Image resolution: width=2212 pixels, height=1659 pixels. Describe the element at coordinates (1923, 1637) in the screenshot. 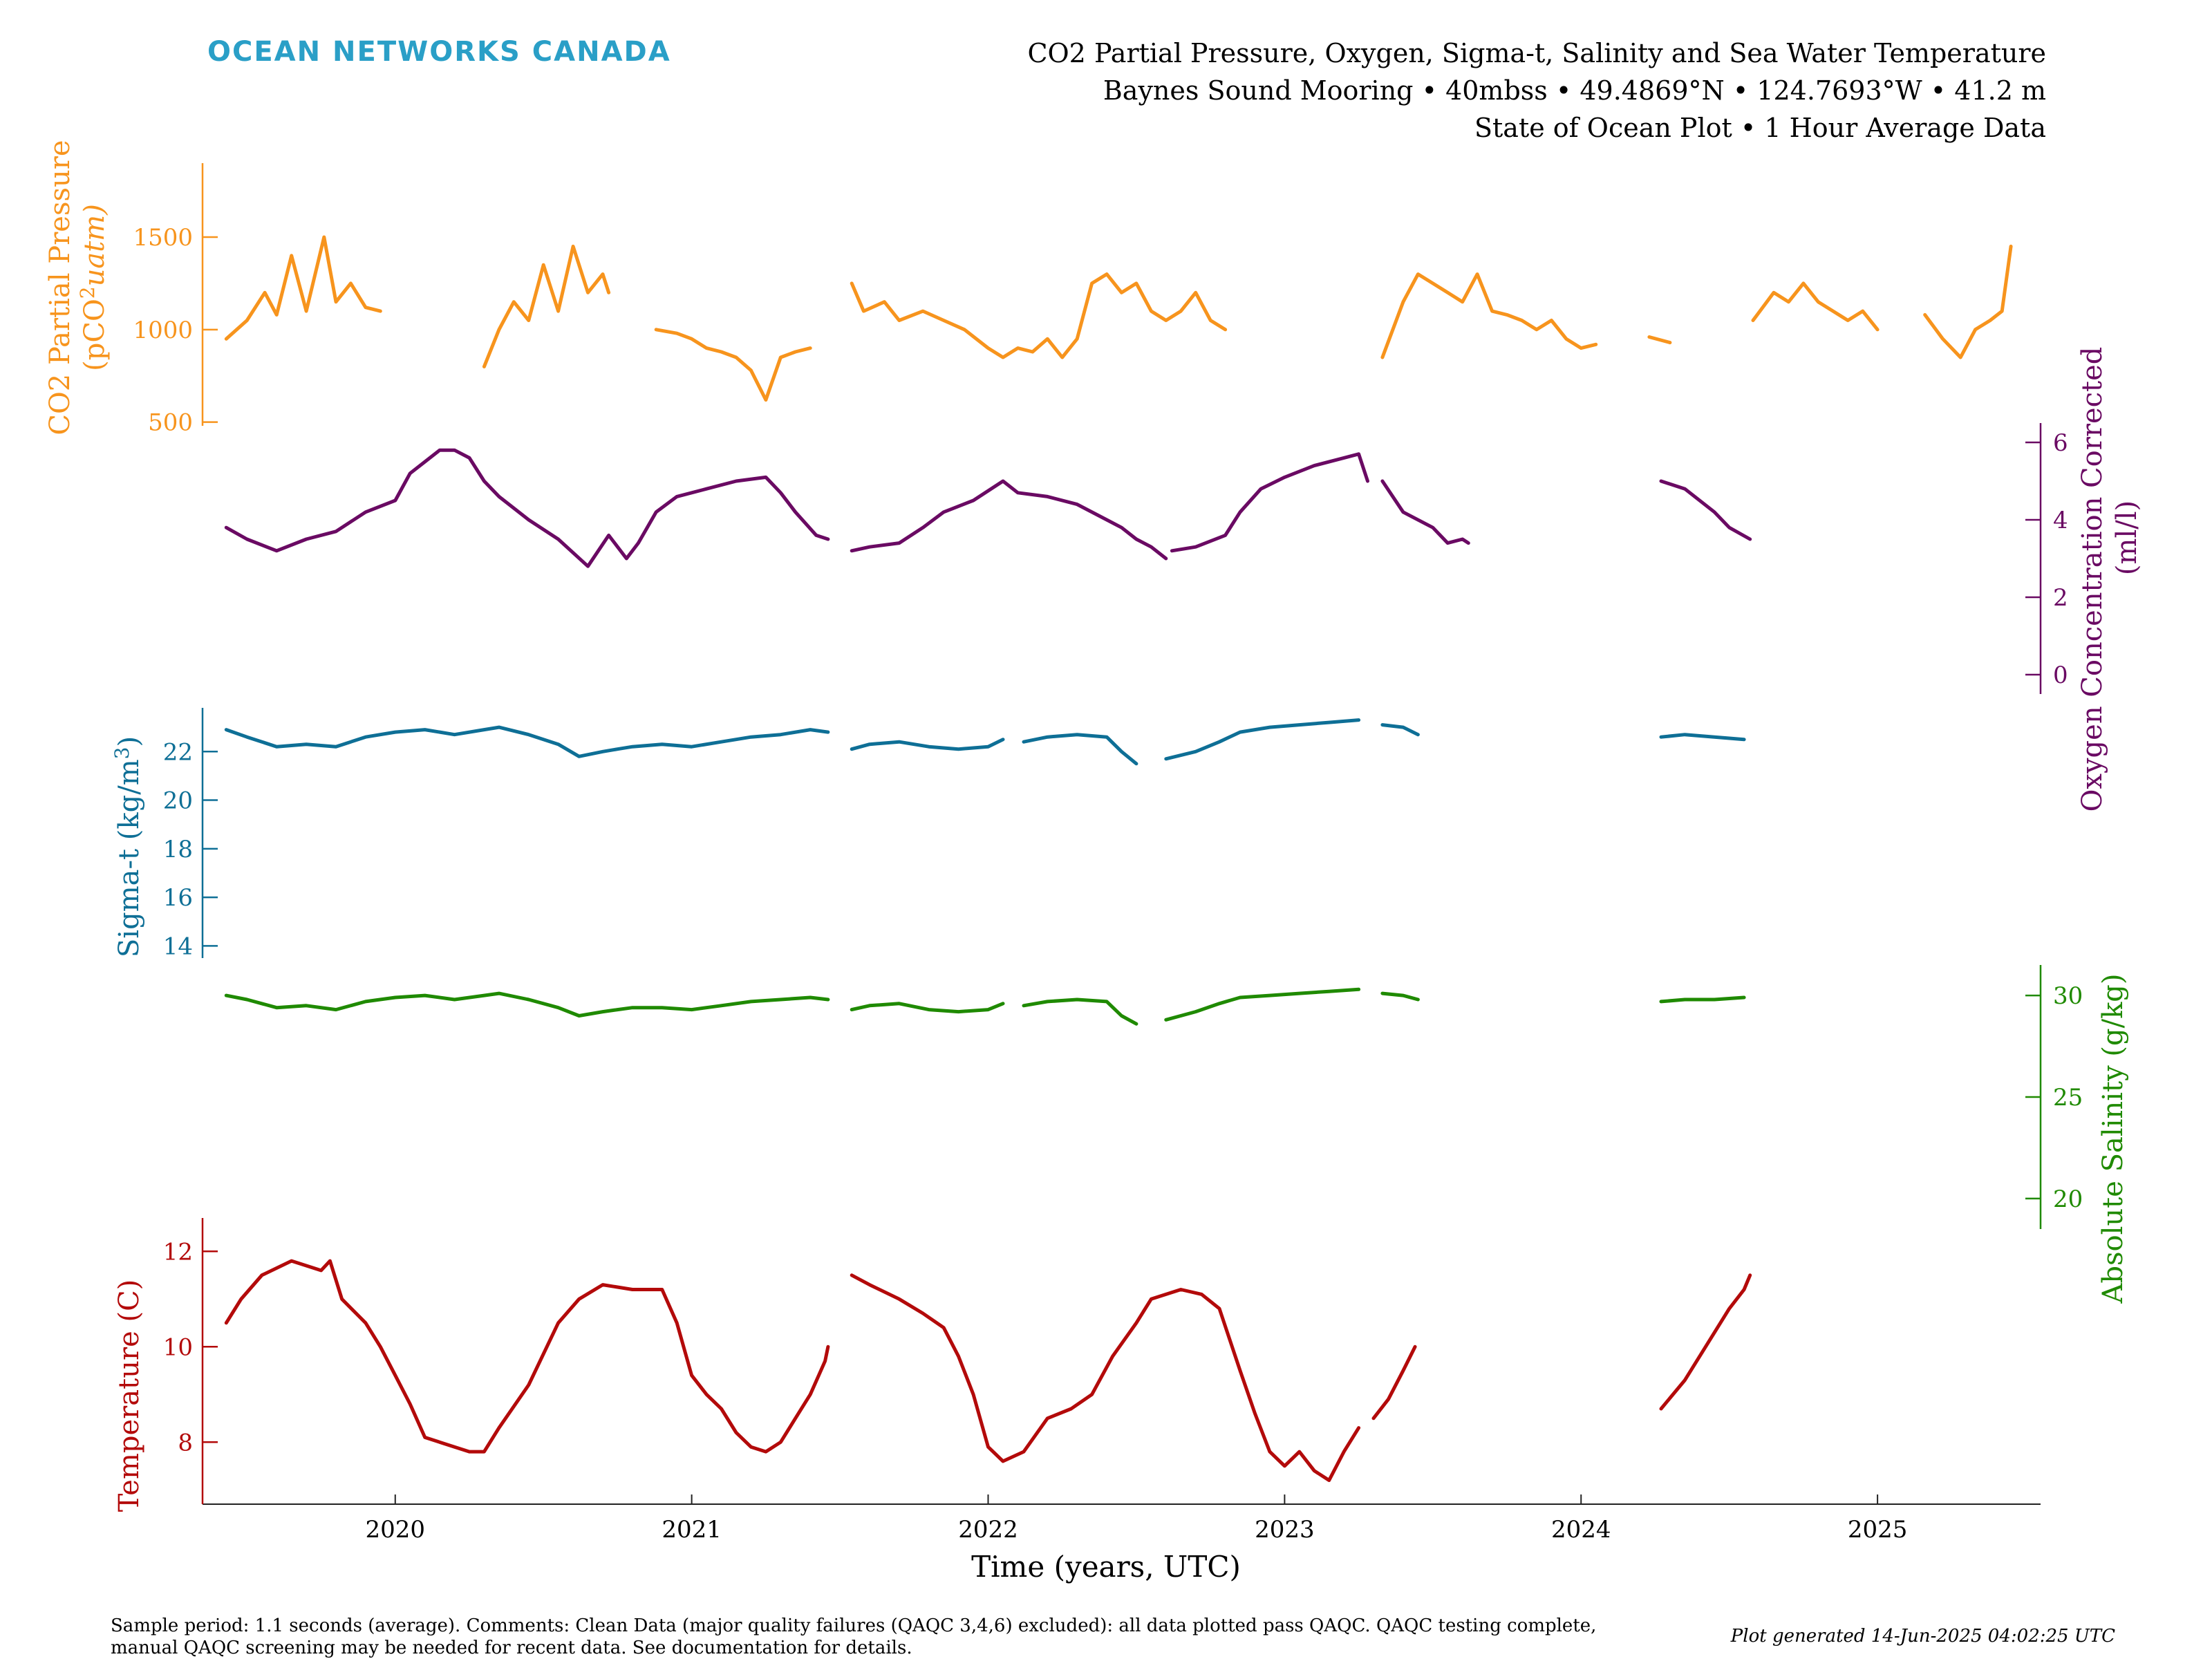

I see `plot-generated-timestamp: Plot generated 14-Jun-2025 04:02:25 UTC` at that location.